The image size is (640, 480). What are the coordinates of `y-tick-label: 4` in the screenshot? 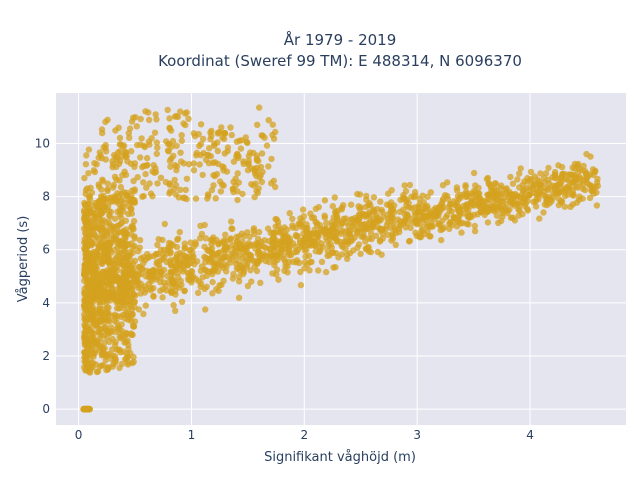 It's located at (46, 303).